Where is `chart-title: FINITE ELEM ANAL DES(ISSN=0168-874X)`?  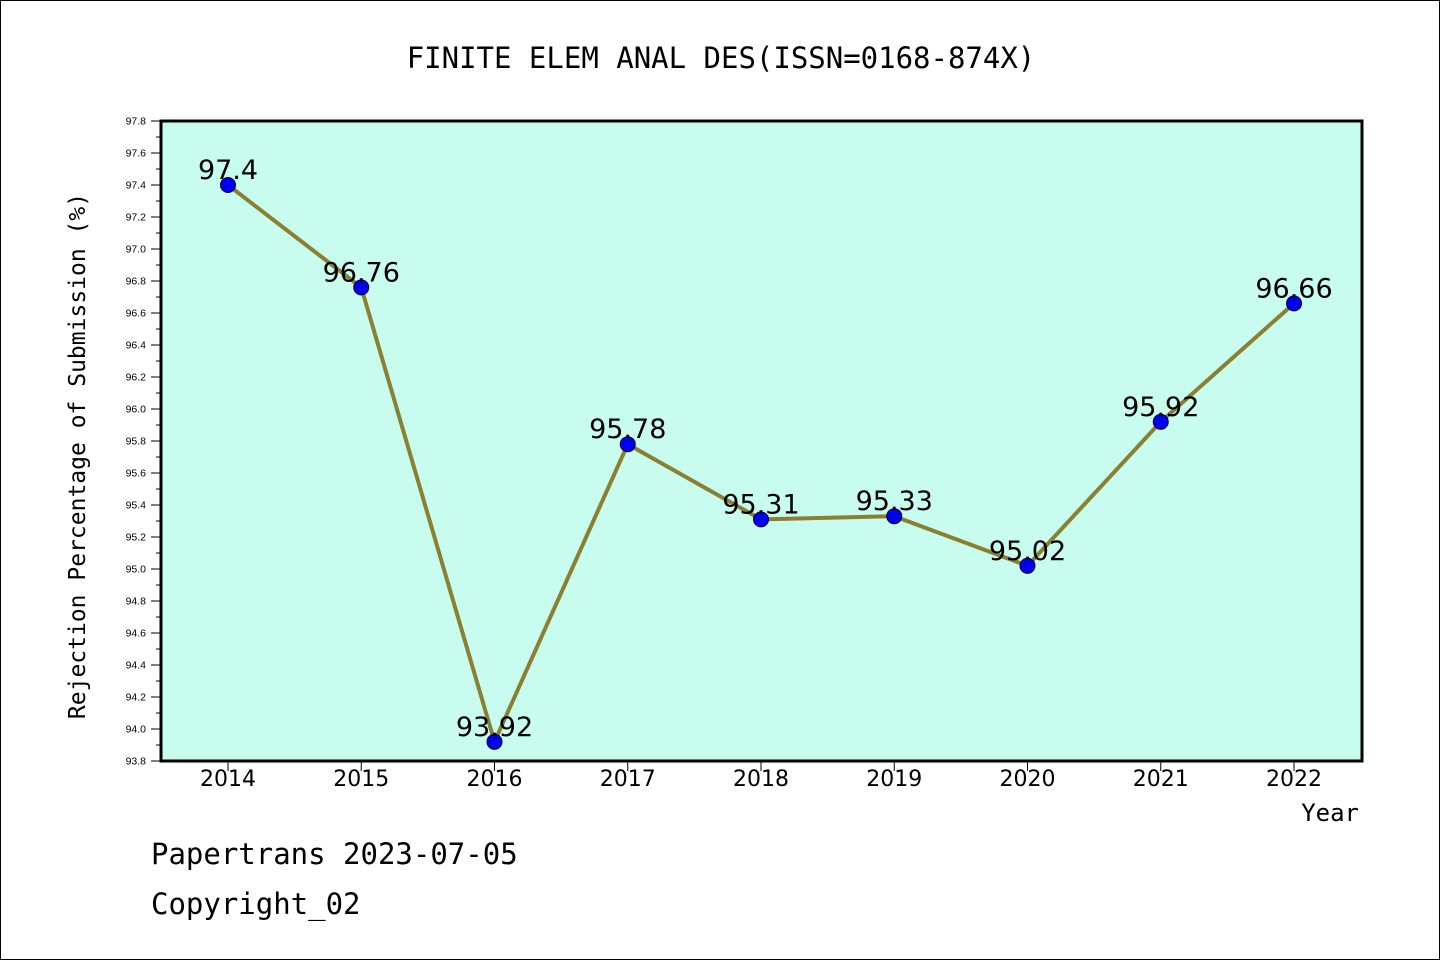 chart-title: FINITE ELEM ANAL DES(ISSN=0168-874X) is located at coordinates (721, 58).